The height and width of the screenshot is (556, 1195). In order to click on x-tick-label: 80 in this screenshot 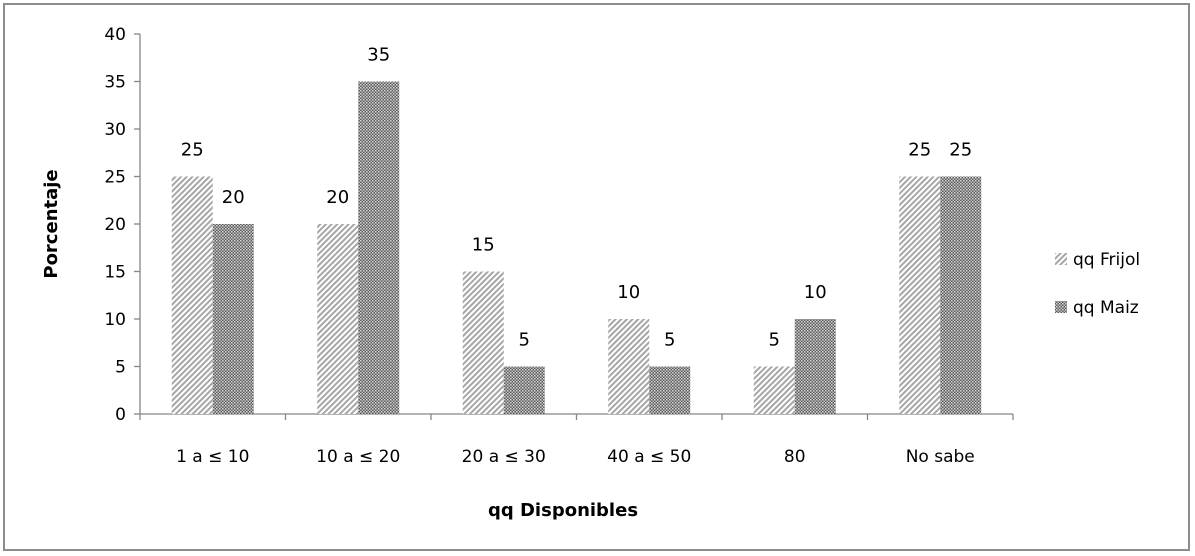, I will do `click(795, 457)`.